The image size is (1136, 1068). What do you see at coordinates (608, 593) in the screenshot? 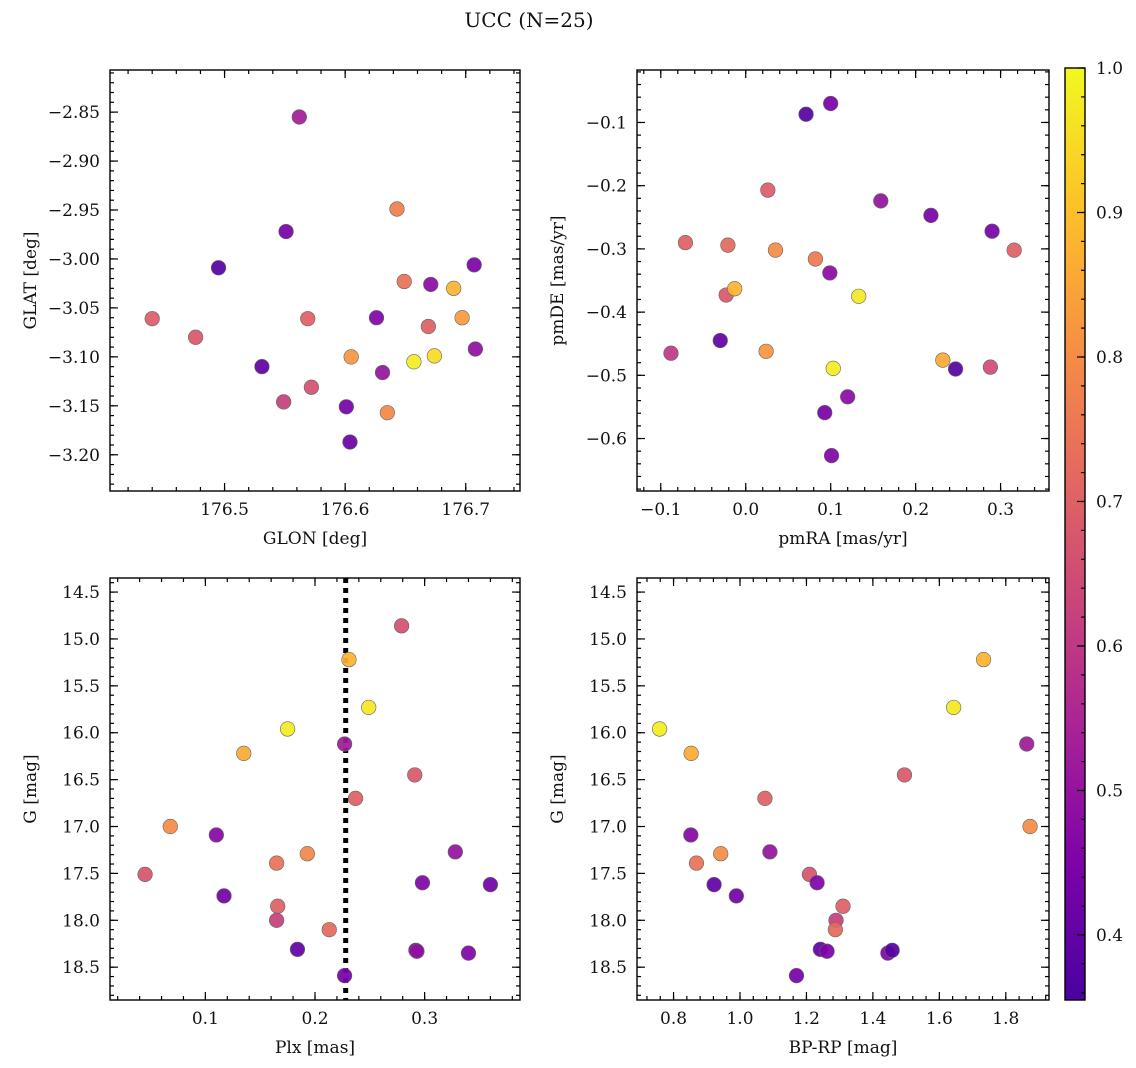
I see `y-tick-label: 14.5` at bounding box center [608, 593].